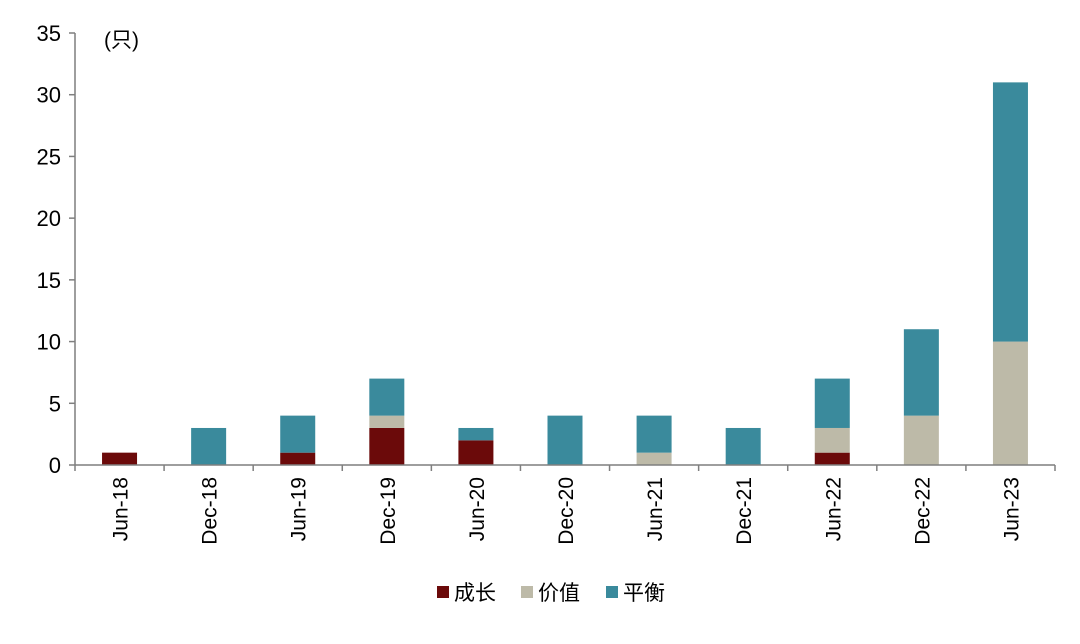 This screenshot has height=644, width=1080. Describe the element at coordinates (475, 593) in the screenshot. I see `legend-label: 成长` at that location.